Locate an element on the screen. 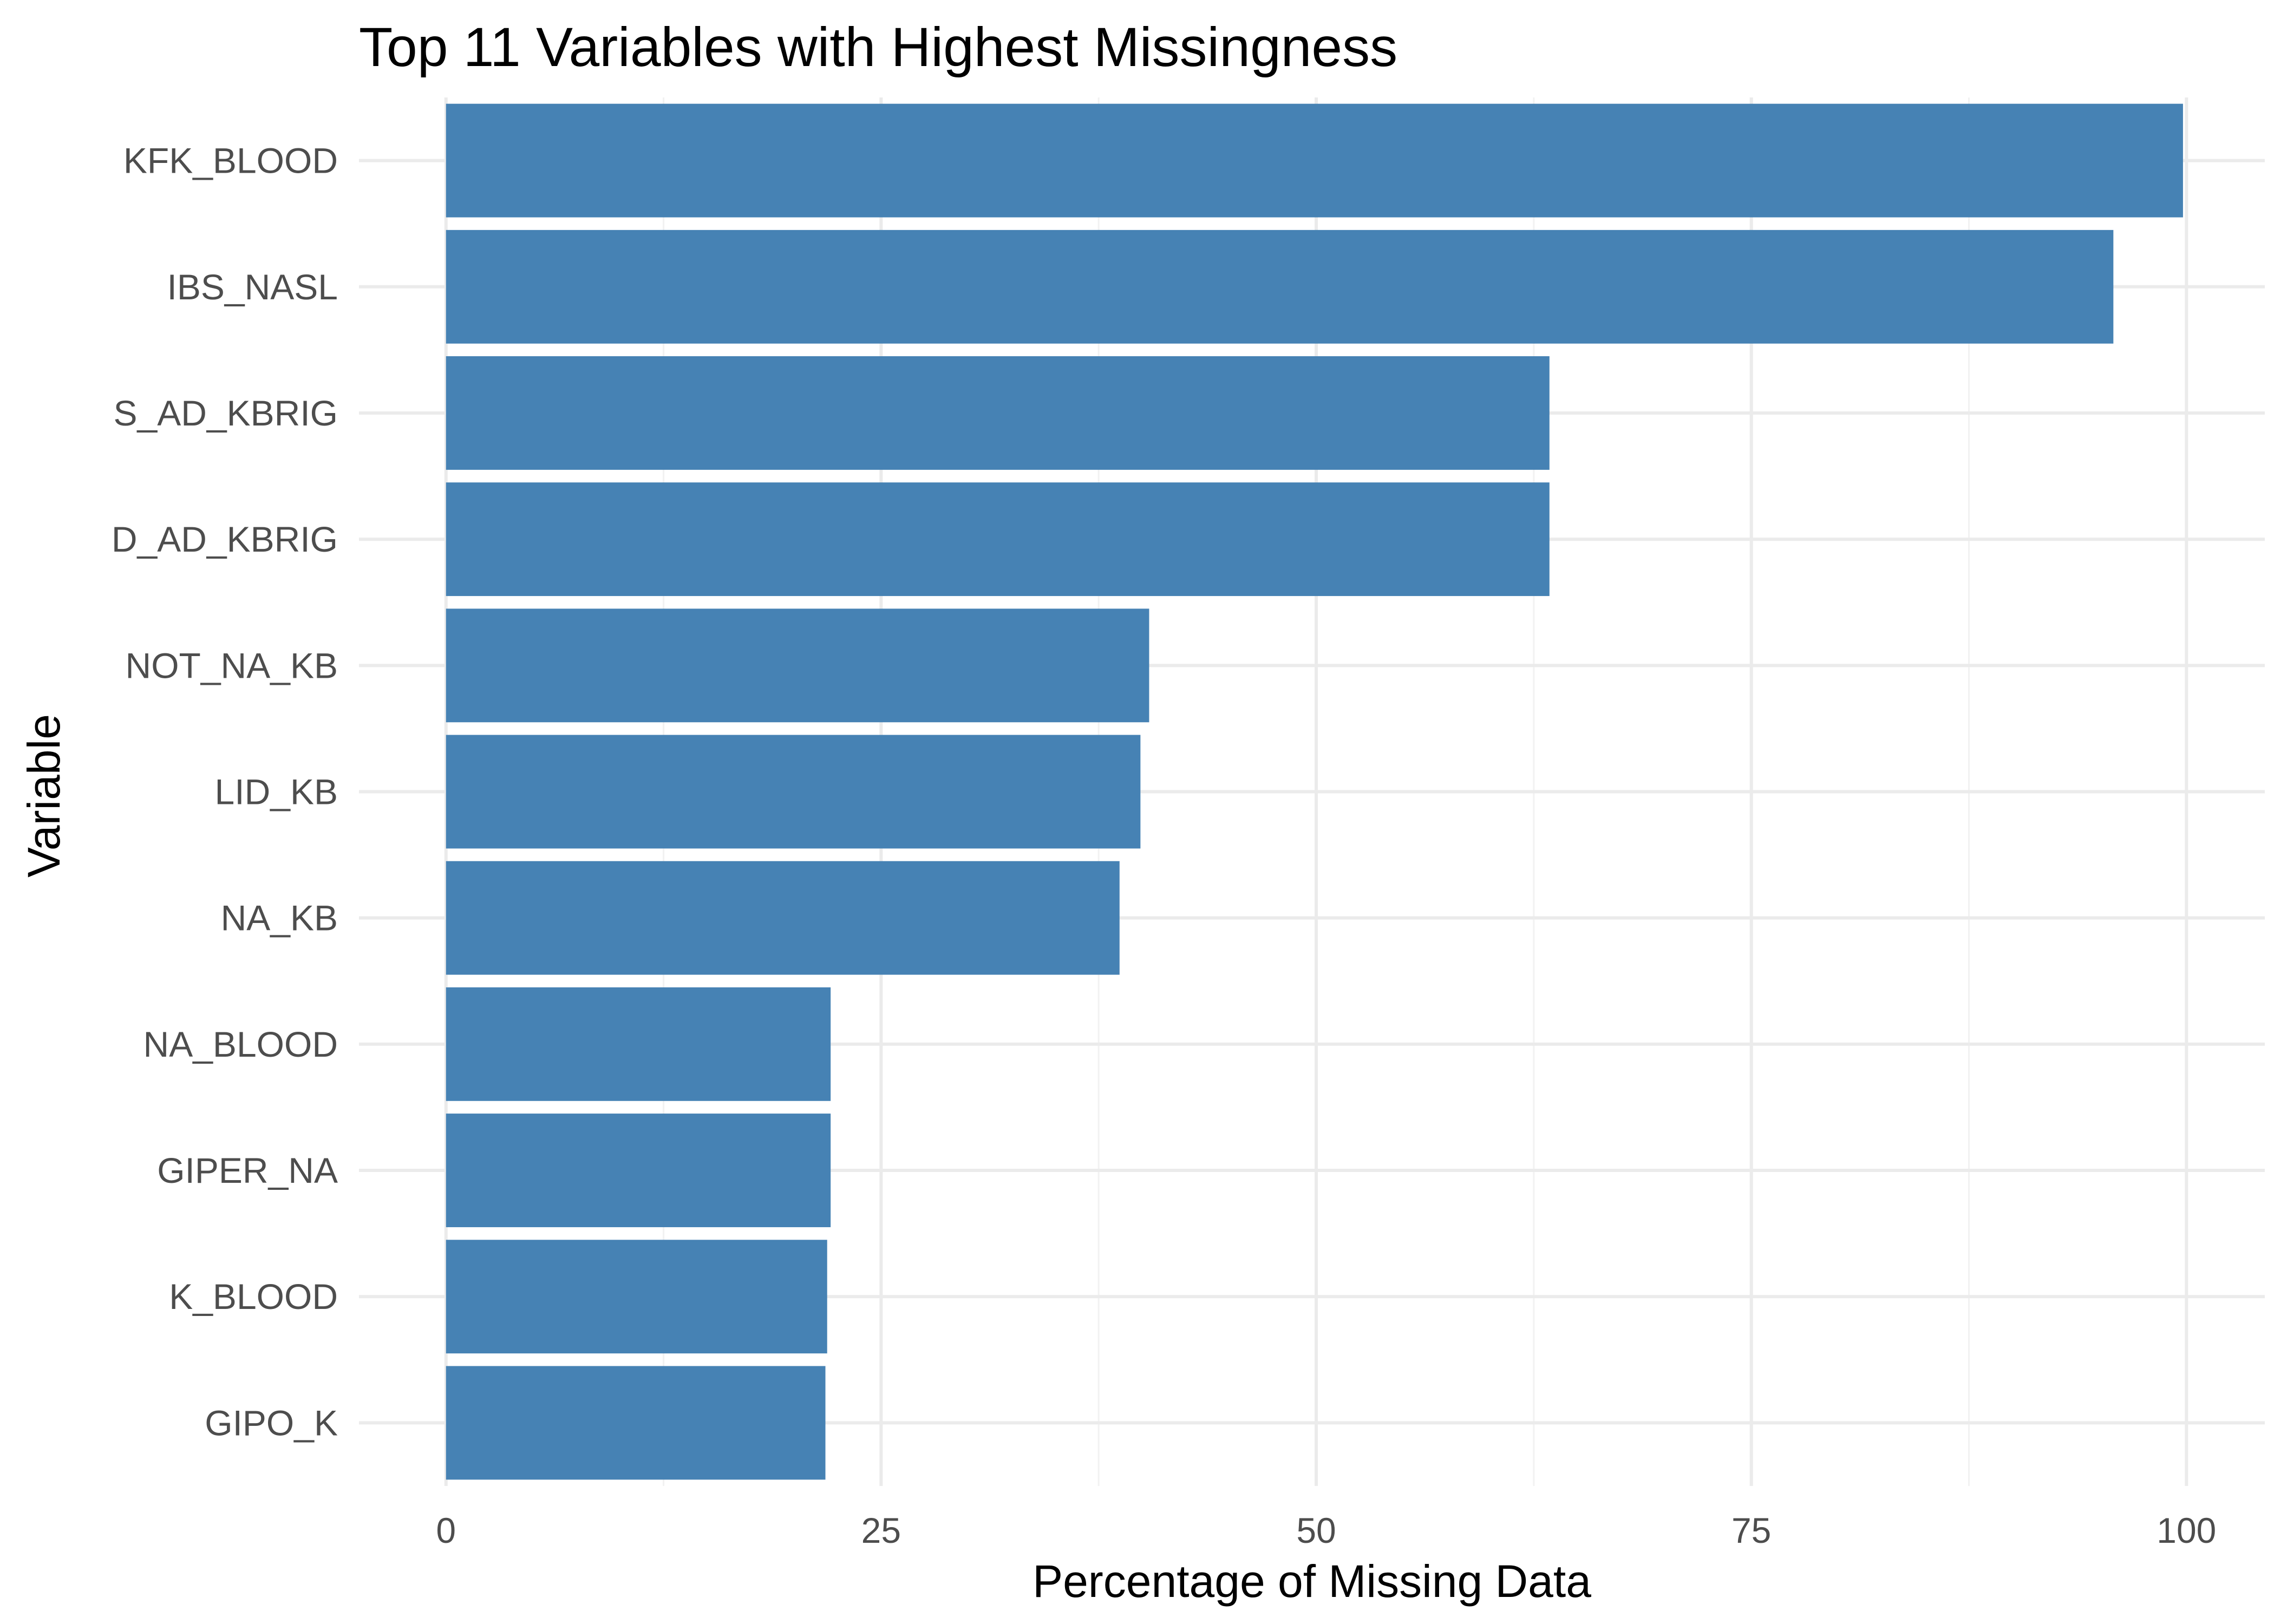  bar-d-ad-kbrig is located at coordinates (998, 539).